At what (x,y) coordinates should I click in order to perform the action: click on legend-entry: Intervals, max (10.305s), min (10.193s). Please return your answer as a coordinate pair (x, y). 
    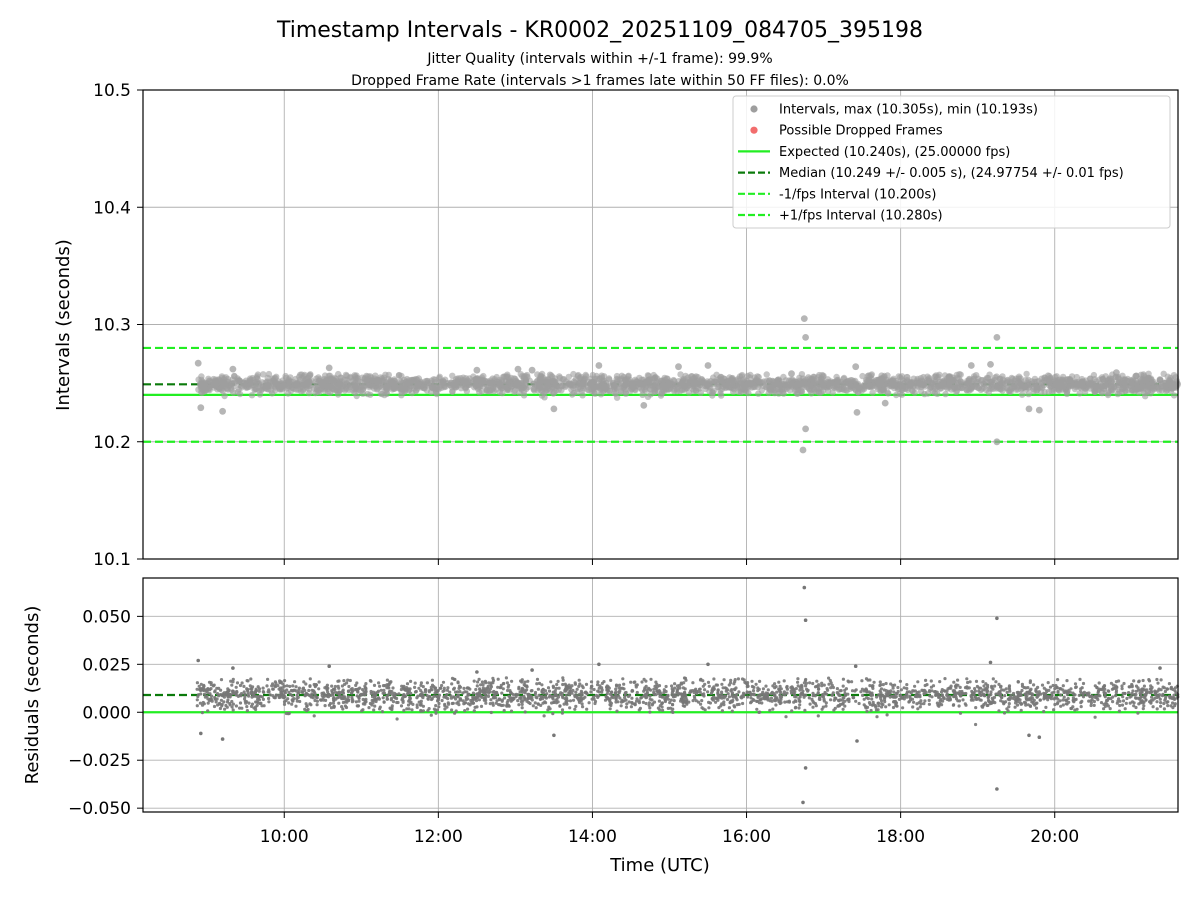
    Looking at the image, I should click on (894, 110).